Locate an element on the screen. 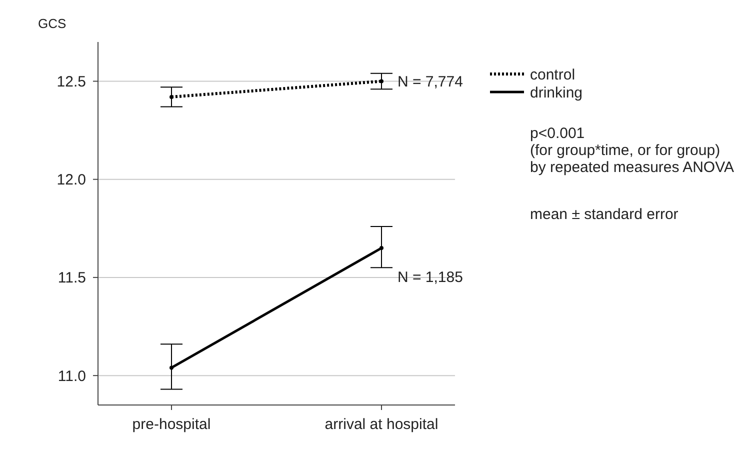  x-tick-label: pre-hospital is located at coordinates (171, 424).